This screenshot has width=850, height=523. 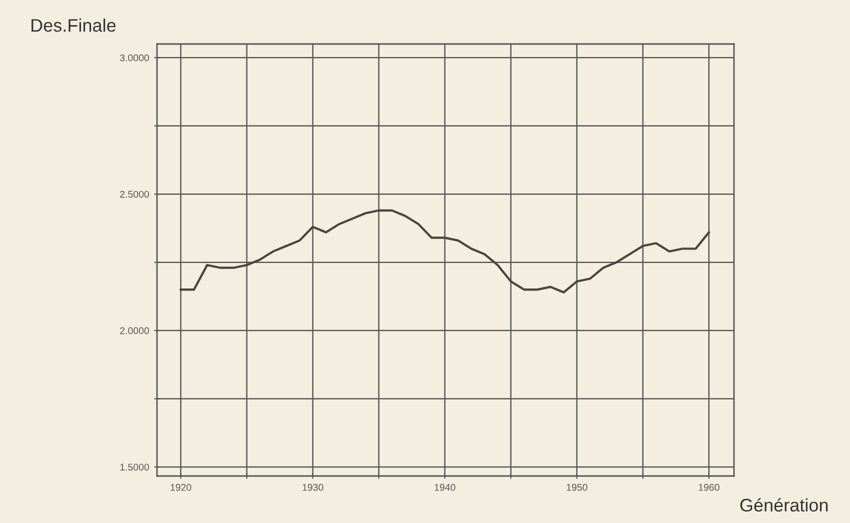 What do you see at coordinates (181, 487) in the screenshot?
I see `x-tick-label: 1920` at bounding box center [181, 487].